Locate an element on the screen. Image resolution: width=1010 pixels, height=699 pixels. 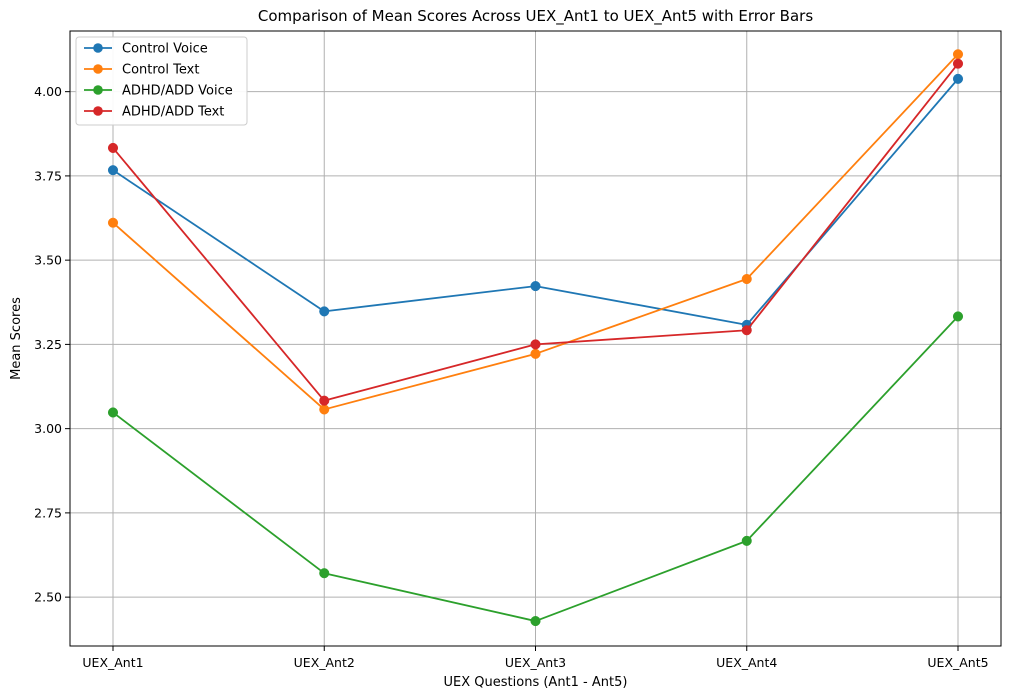
data-point-adhd-add-text-uex-ant1 is located at coordinates (113, 147).